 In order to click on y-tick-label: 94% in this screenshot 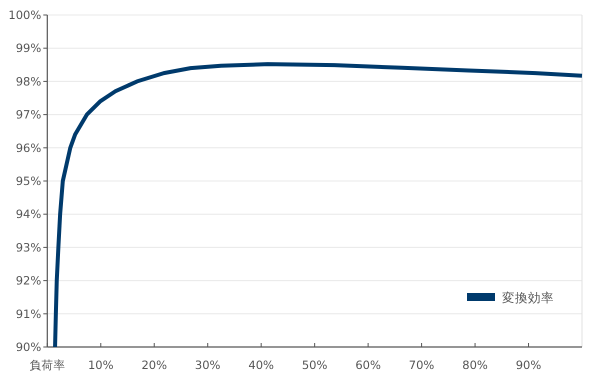, I will do `click(29, 214)`.